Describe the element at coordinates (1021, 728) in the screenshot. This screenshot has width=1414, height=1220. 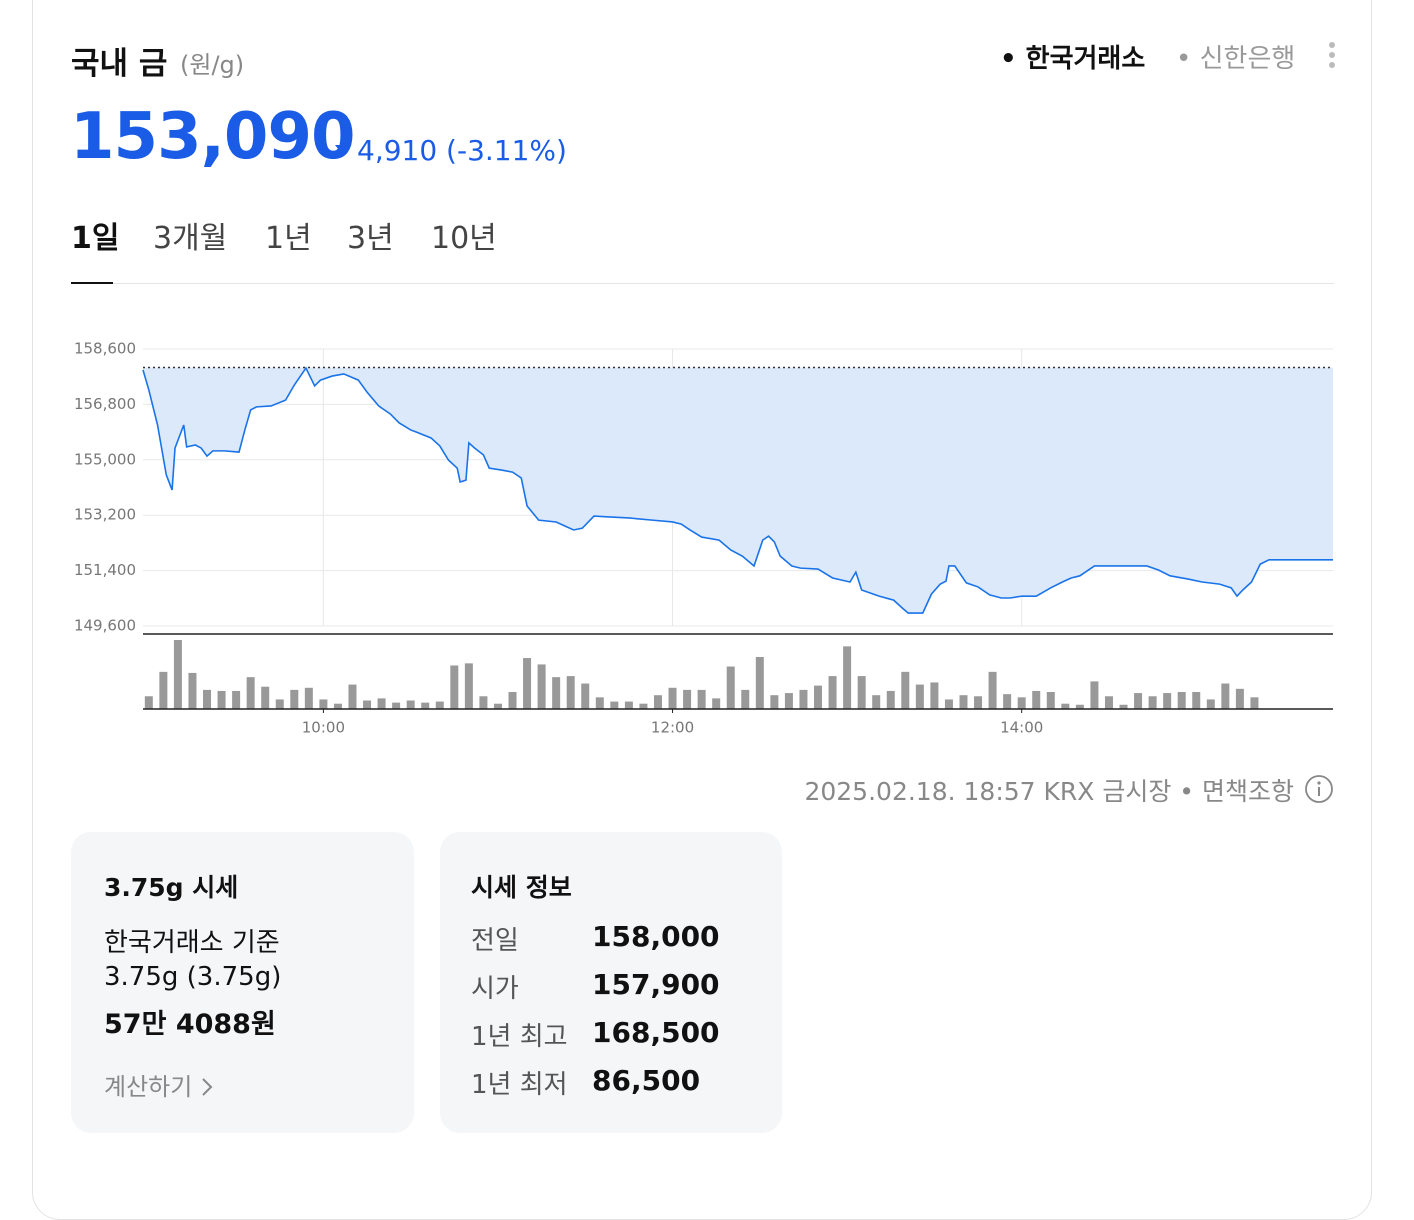
I see `x-tick-label: 14:00` at that location.